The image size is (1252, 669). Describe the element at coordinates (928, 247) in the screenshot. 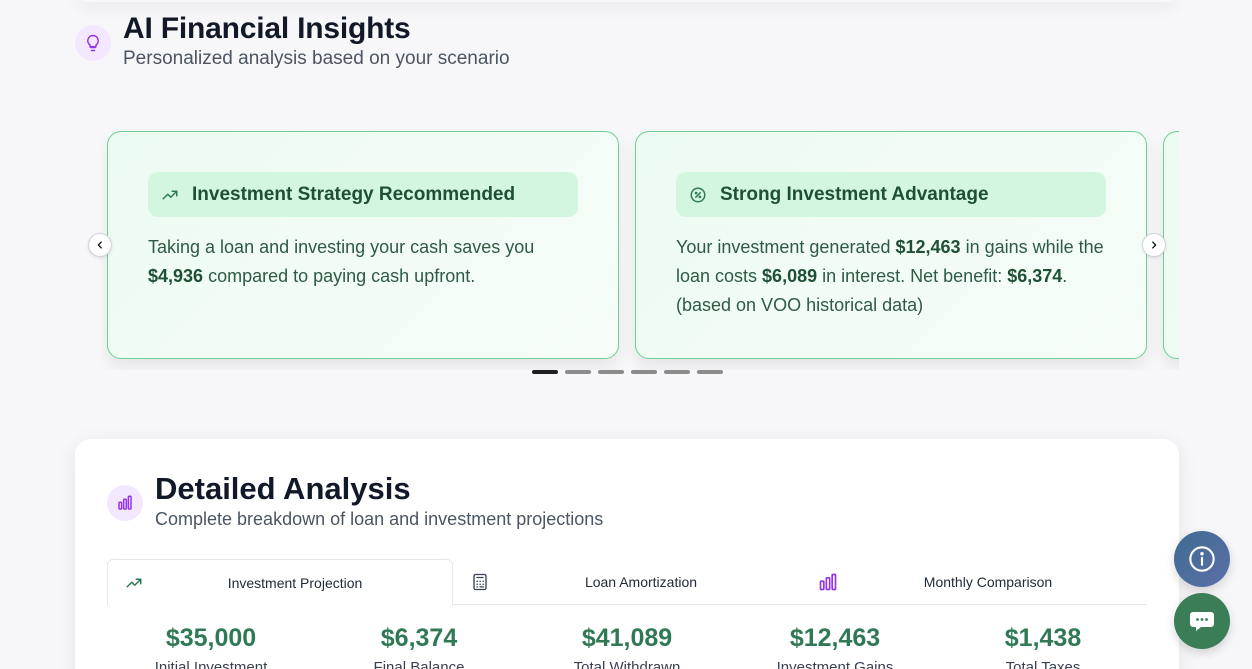

I see `body-highlight: $12,463` at that location.